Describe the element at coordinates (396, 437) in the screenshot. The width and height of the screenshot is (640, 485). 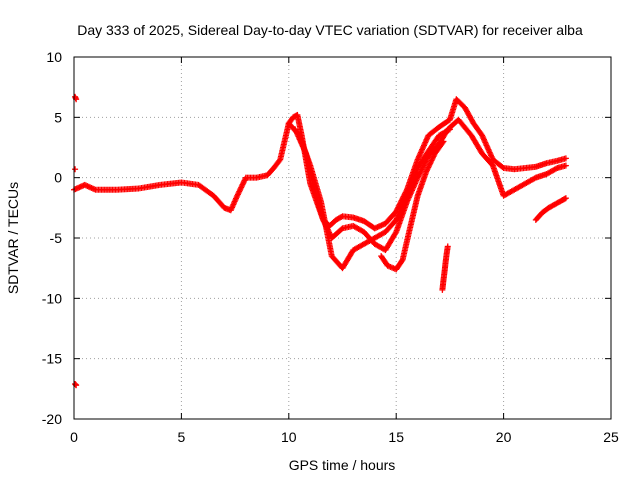
I see `x-tick-label: 15` at that location.